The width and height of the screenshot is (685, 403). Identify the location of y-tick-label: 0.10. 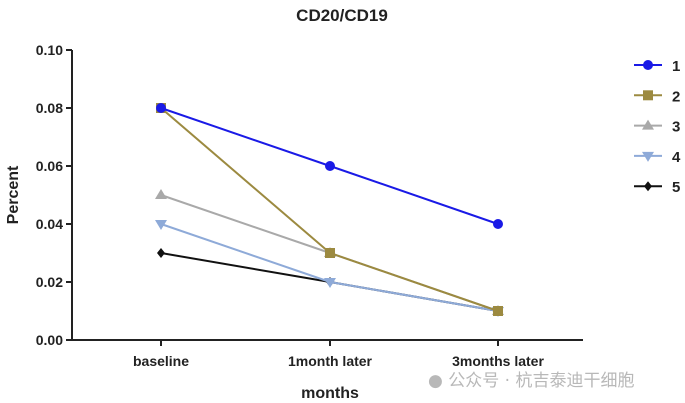
(49, 50).